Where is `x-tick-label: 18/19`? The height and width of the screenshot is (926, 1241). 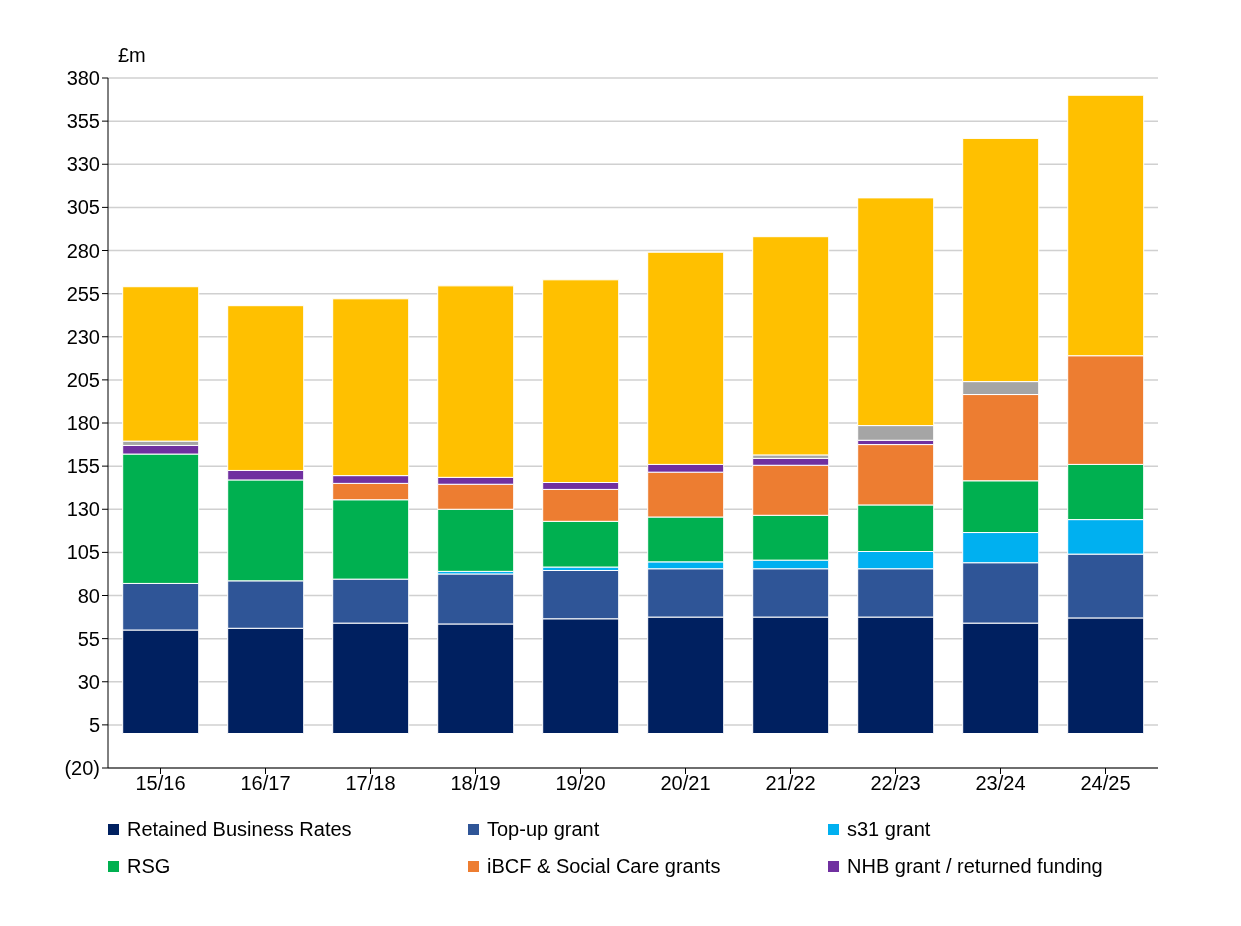
x-tick-label: 18/19 is located at coordinates (475, 783).